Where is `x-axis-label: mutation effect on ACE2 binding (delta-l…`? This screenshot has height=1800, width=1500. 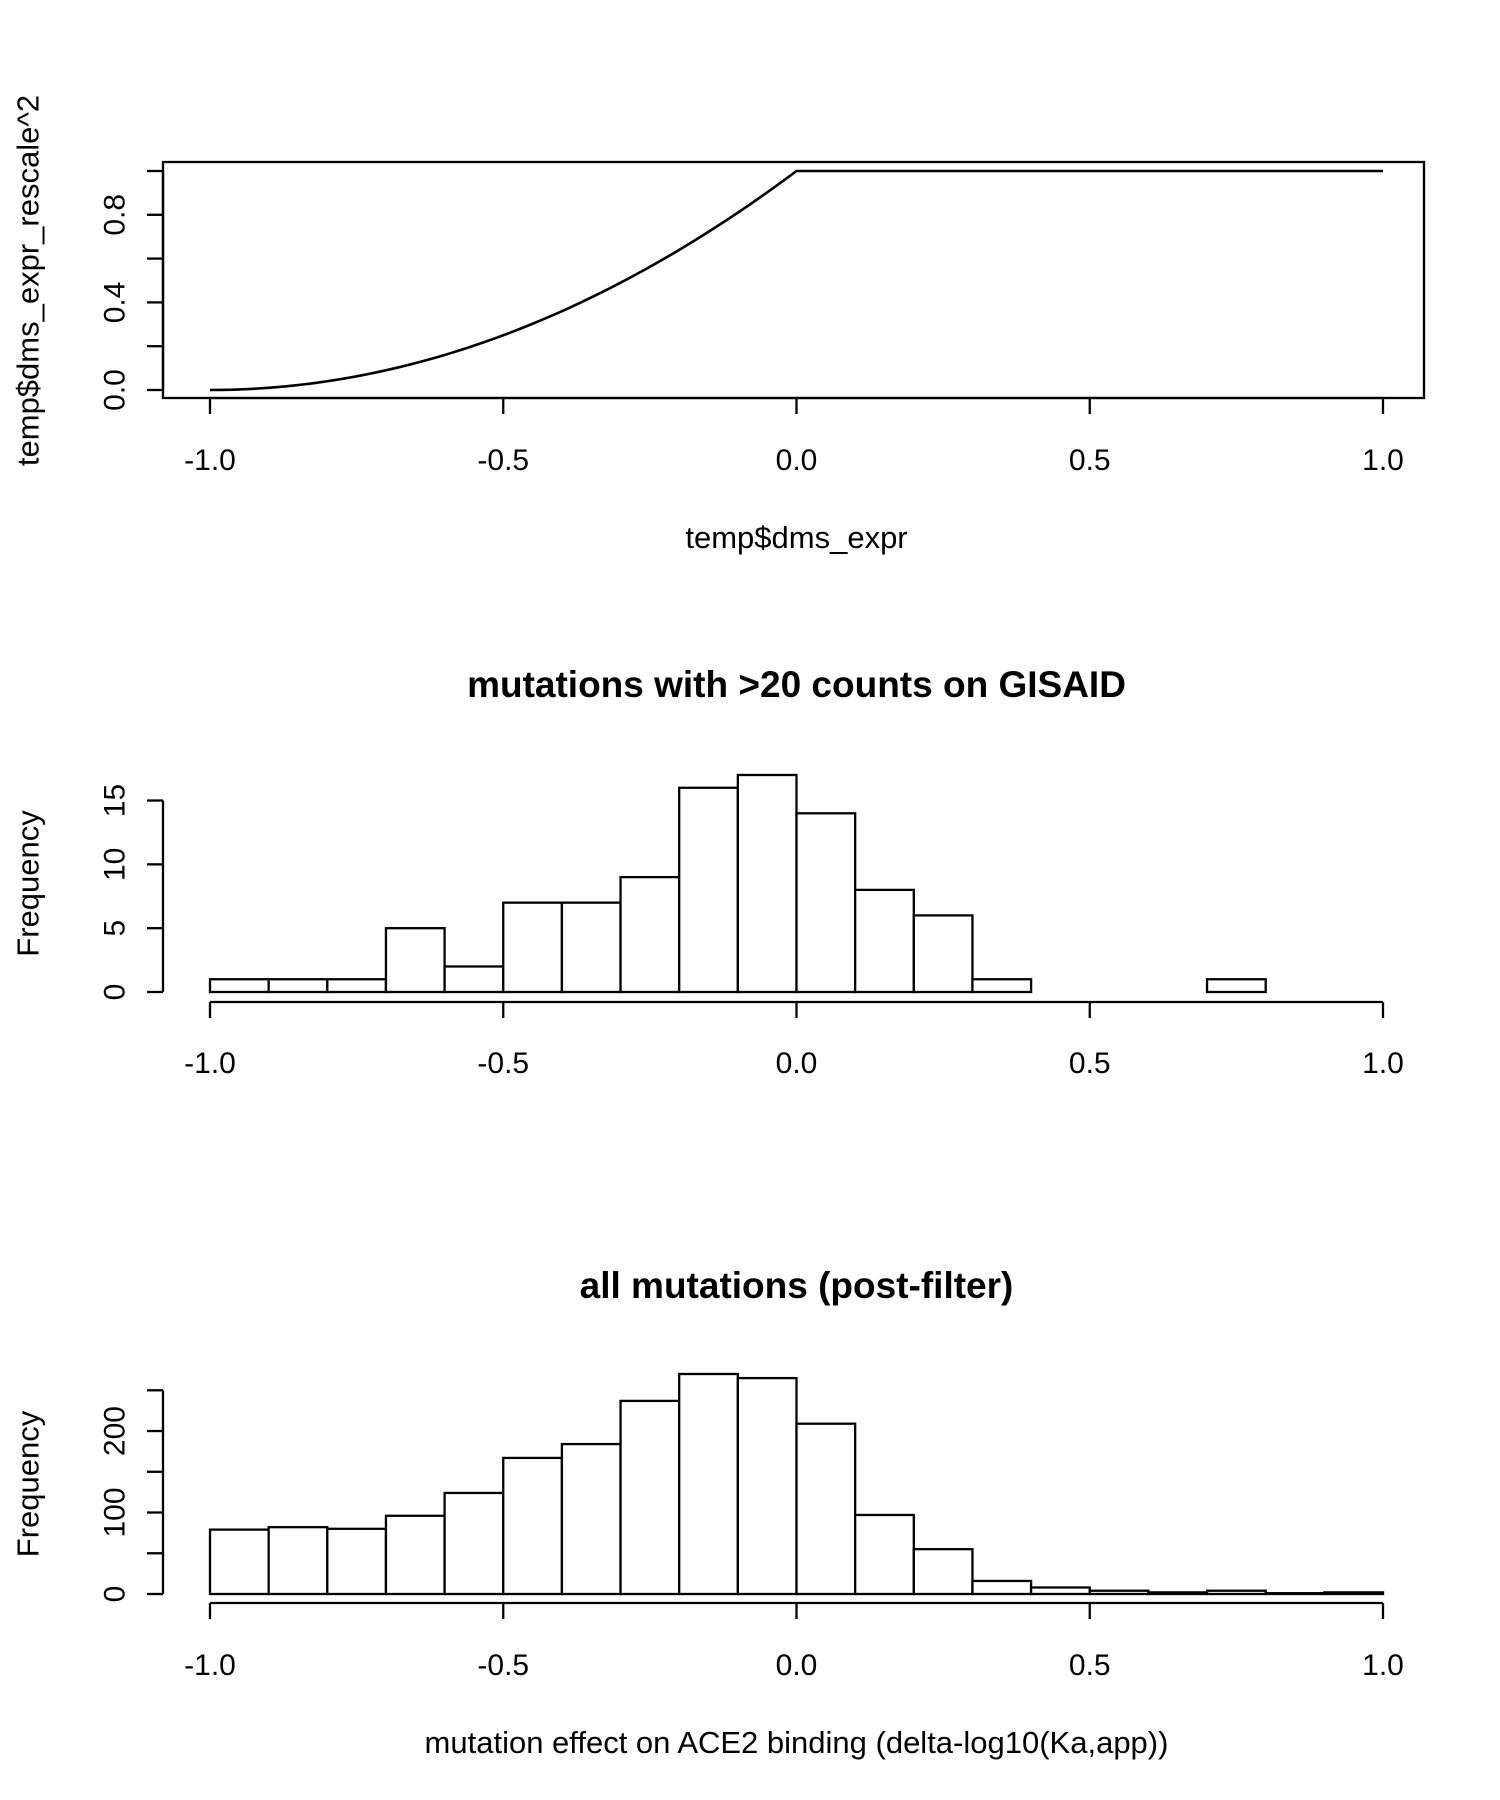
x-axis-label: mutation effect on ACE2 binding (delta-l… is located at coordinates (797, 1742).